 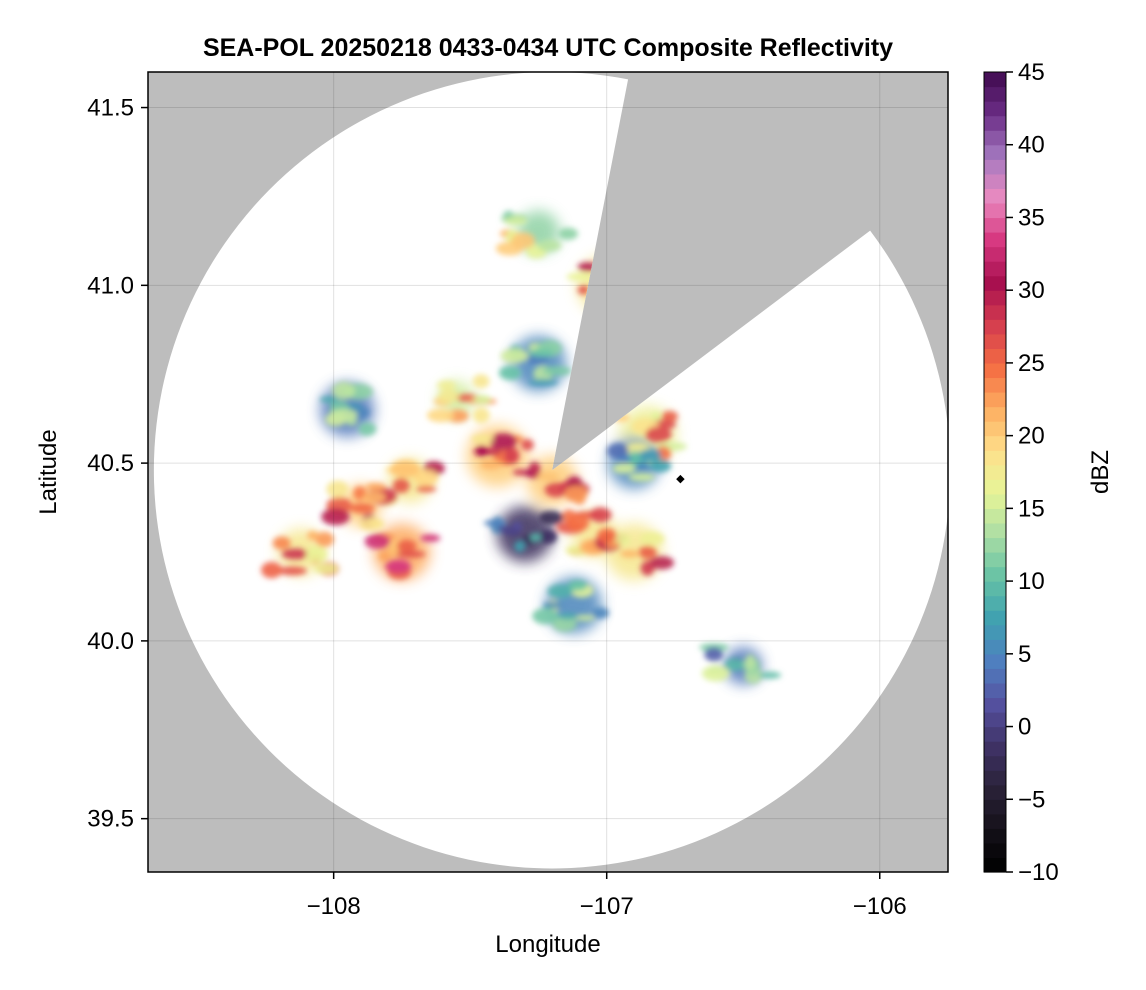 I want to click on colorbar-label: dBZ, so click(x=1100, y=472).